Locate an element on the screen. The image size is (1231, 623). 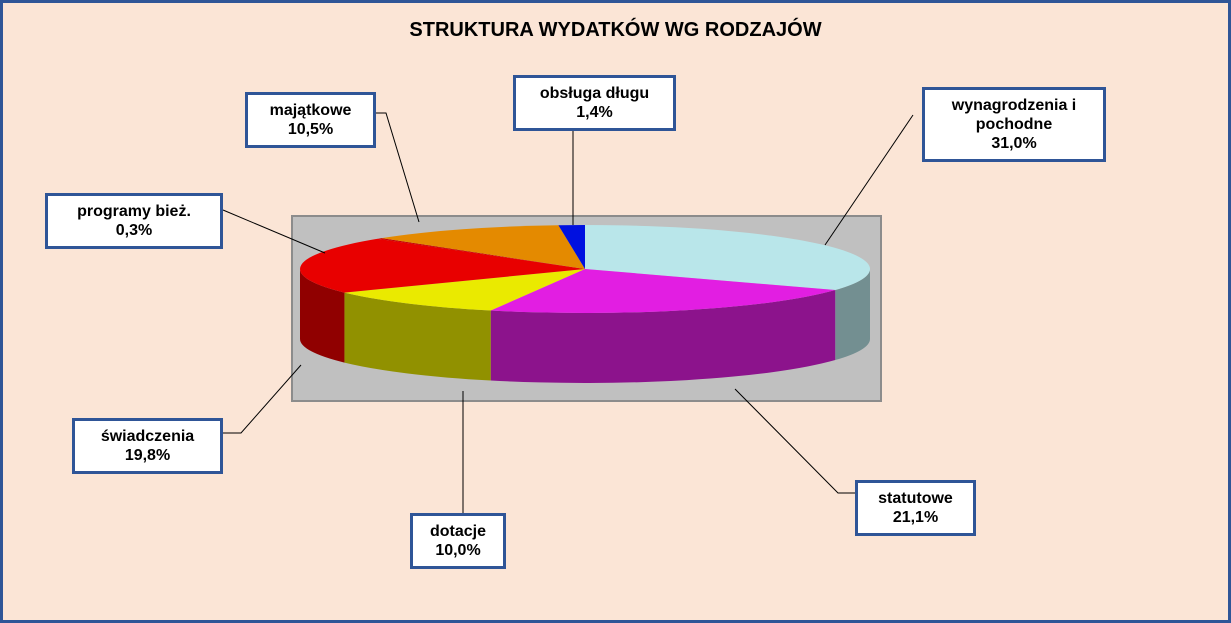
data-label: wynagrodzenia i pochodne 31,0% is located at coordinates (1014, 124).